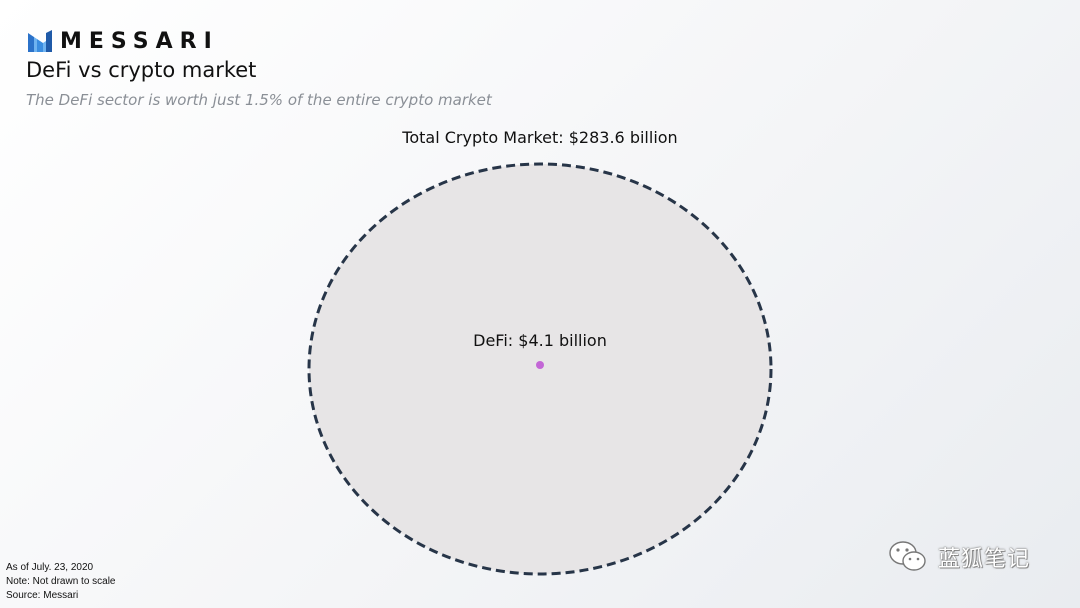 The height and width of the screenshot is (608, 1080). I want to click on wechat-icon, so click(908, 557).